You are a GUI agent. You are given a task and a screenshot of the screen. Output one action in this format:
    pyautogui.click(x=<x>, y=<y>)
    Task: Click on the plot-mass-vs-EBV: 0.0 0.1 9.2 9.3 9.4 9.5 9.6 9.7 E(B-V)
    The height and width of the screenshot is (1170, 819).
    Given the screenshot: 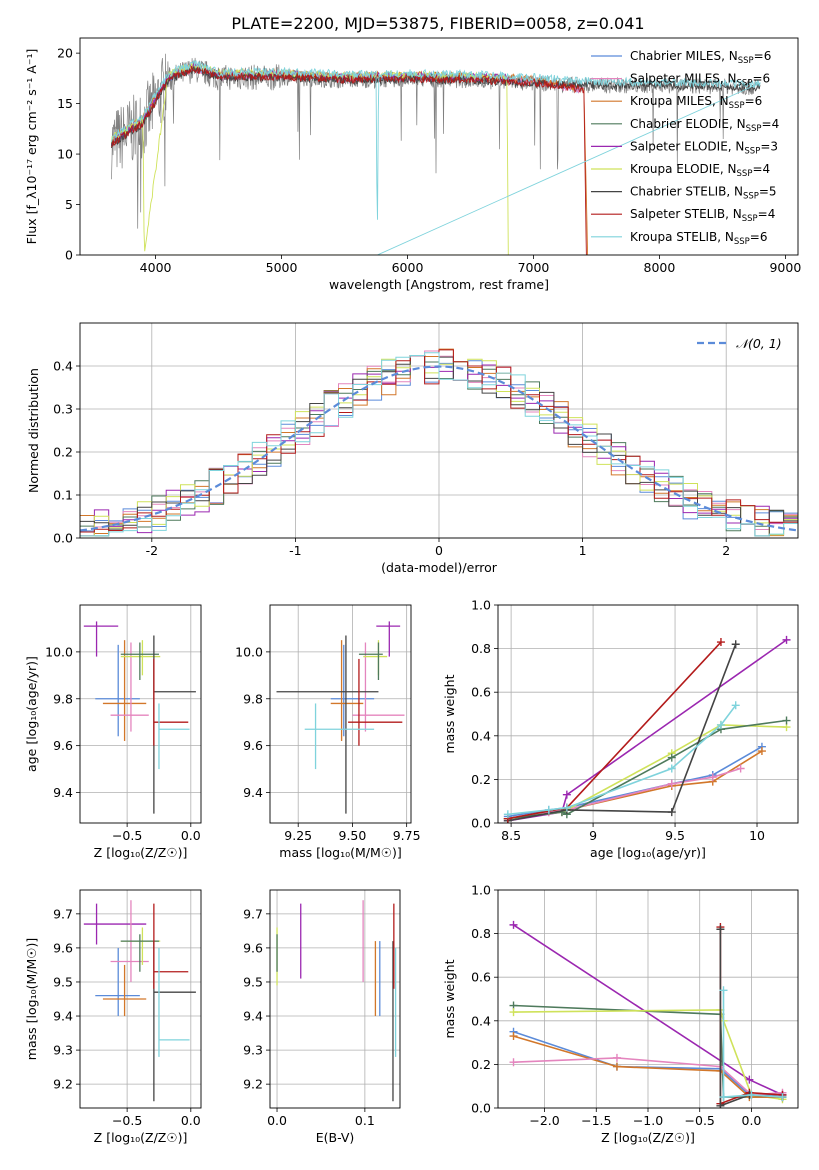 What is the action you would take?
    pyautogui.click(x=322, y=1017)
    